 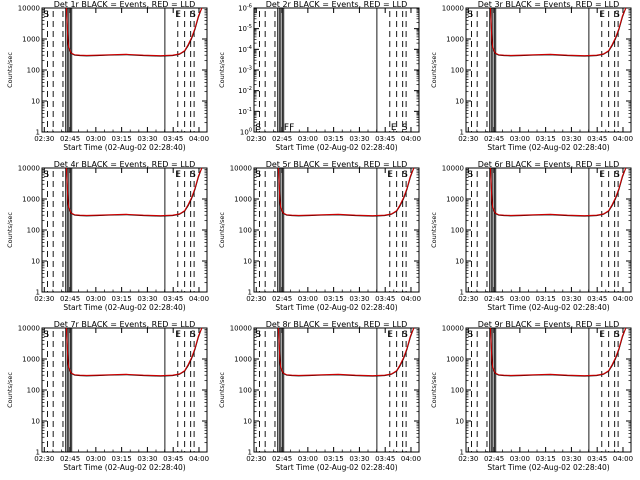 What do you see at coordinates (549, 324) in the screenshot?
I see `panel-title: Det 9r BLACK = Events, RED = LLD` at bounding box center [549, 324].